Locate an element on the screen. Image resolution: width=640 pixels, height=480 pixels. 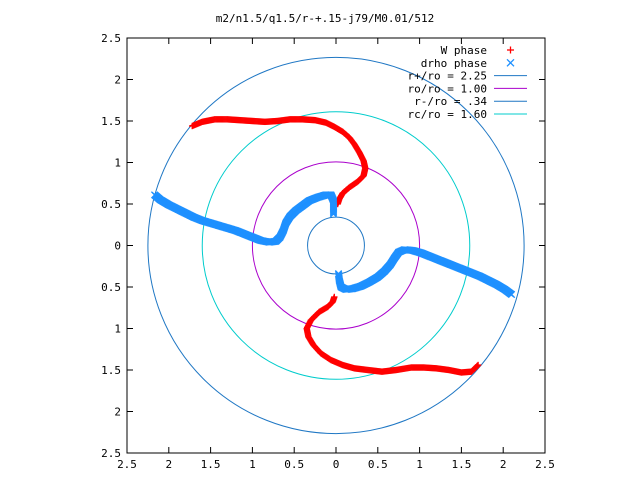
chart-title: m2/n1.5/q1.5/r-+.15-j79/M0.01/512 is located at coordinates (325, 18).